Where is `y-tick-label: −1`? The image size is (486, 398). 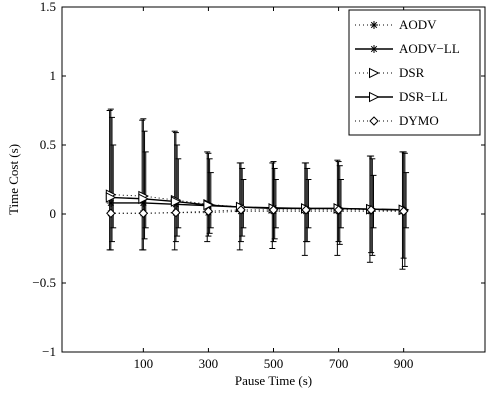 y-tick-label: −1 is located at coordinates (49, 351).